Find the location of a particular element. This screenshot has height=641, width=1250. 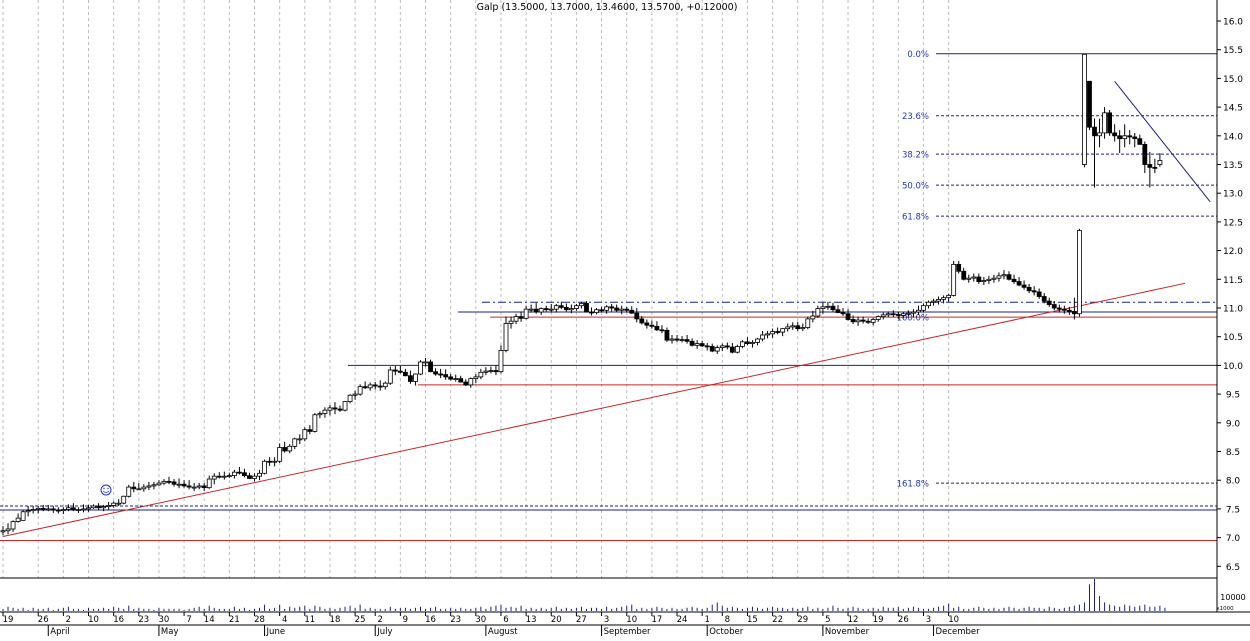

volume-axis-label: 10000 is located at coordinates (1232, 597).